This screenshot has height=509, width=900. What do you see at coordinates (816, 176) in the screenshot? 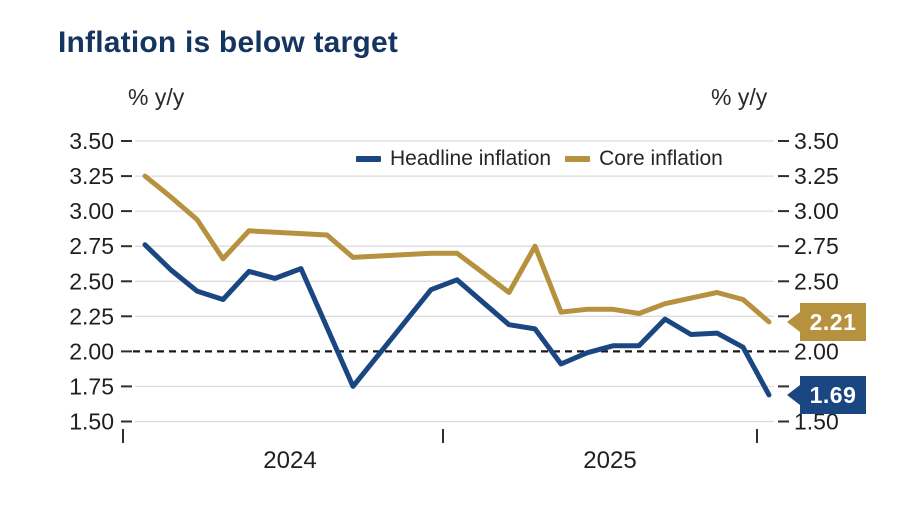
I see `y-axis-label-right: 3.25` at bounding box center [816, 176].